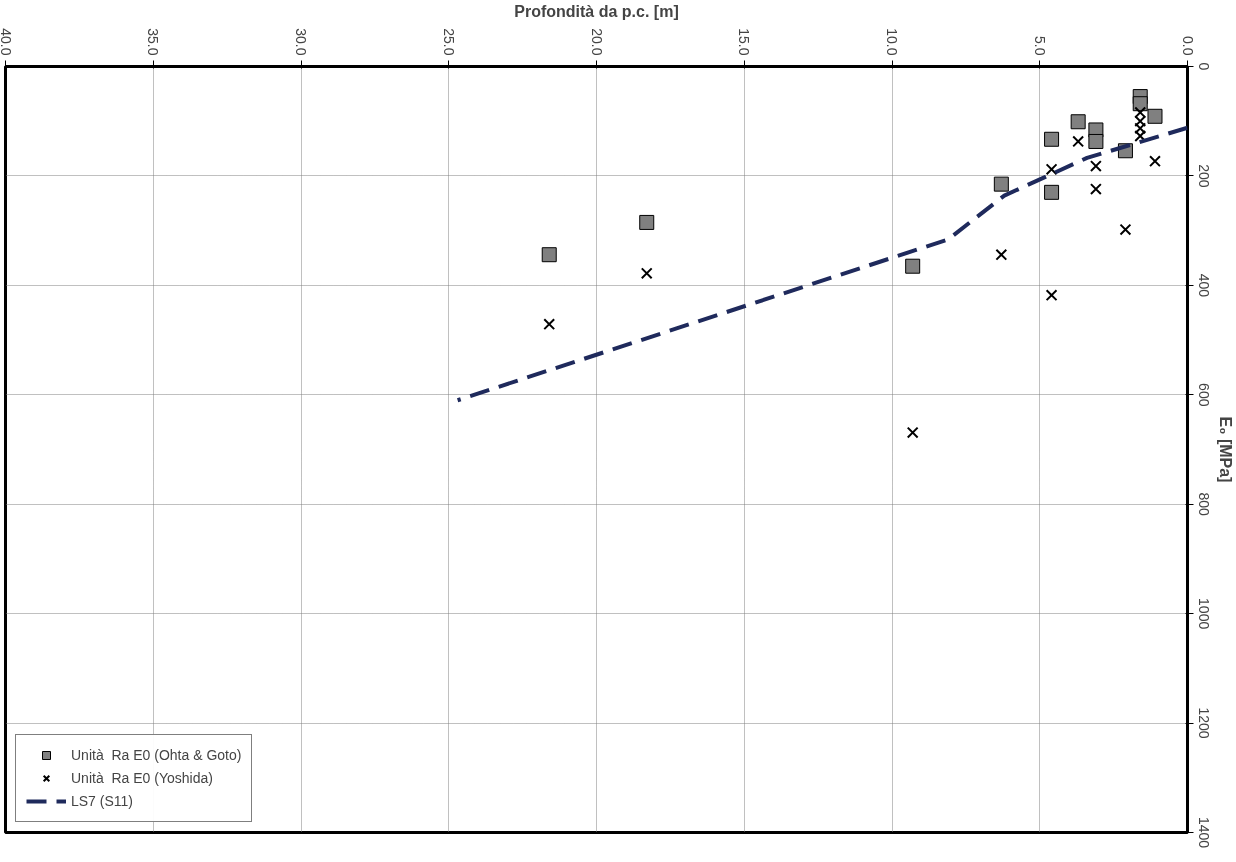 This screenshot has height=862, width=1236. What do you see at coordinates (1203, 285) in the screenshot?
I see `y-tick-label: 400` at bounding box center [1203, 285].